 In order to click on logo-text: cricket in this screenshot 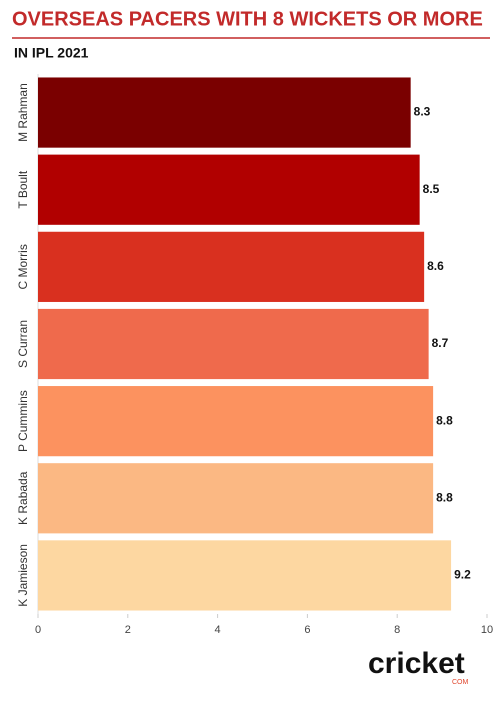, I will do `click(416, 663)`.